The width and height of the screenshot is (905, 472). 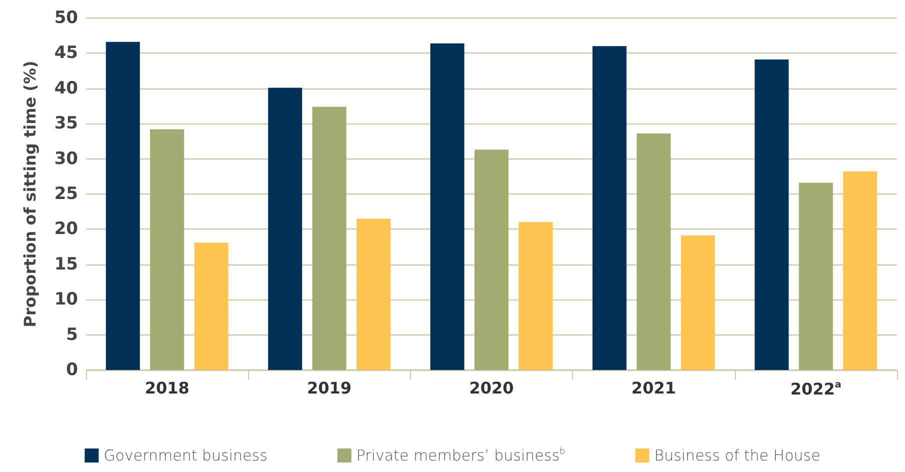 I want to click on y-tick-label: 45, so click(x=66, y=53).